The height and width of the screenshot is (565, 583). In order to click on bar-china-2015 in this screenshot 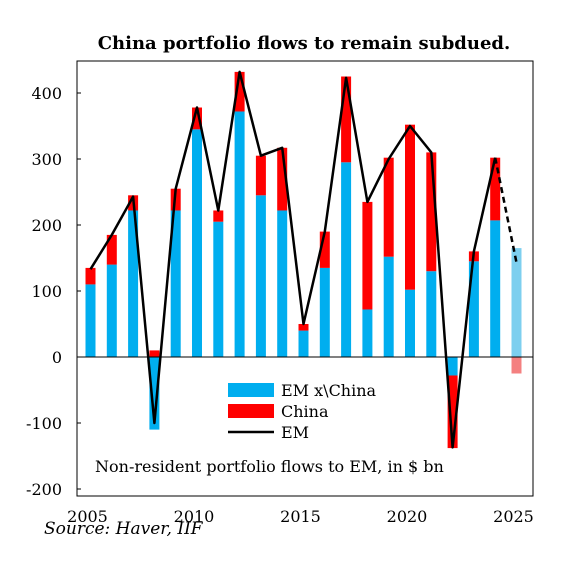, I will do `click(303, 327)`.